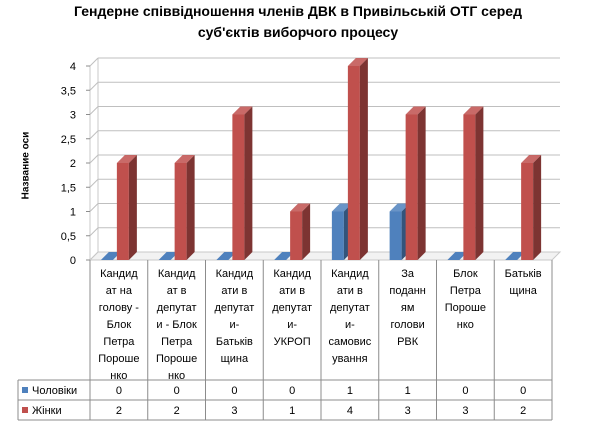 Image resolution: width=596 pixels, height=428 pixels. What do you see at coordinates (407, 325) in the screenshot?
I see `category-label: голови` at bounding box center [407, 325].